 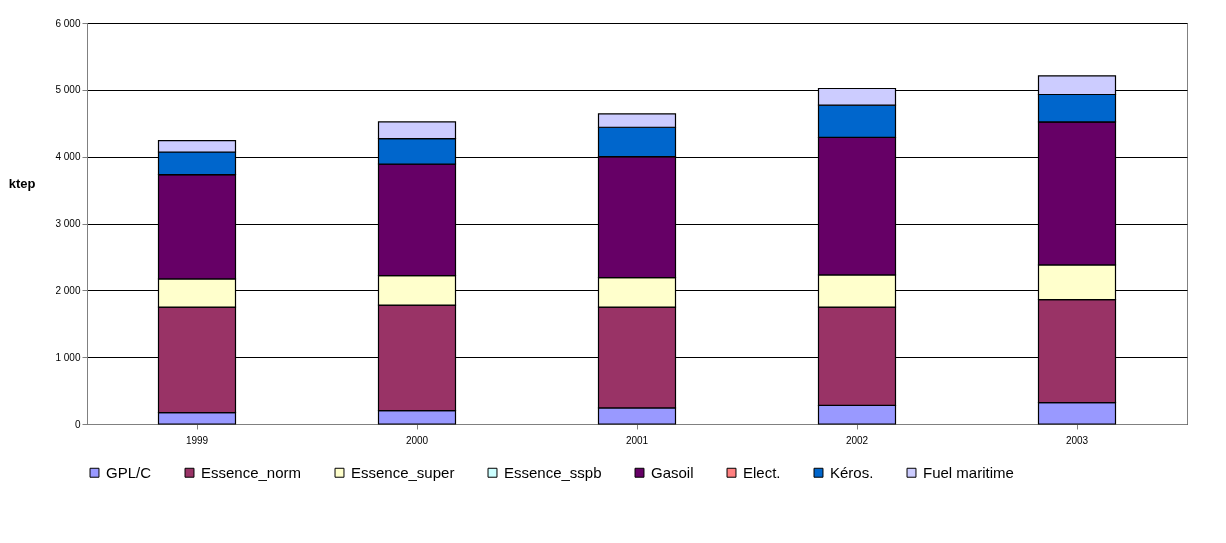 I want to click on x-tick-label: 2000, so click(x=417, y=440).